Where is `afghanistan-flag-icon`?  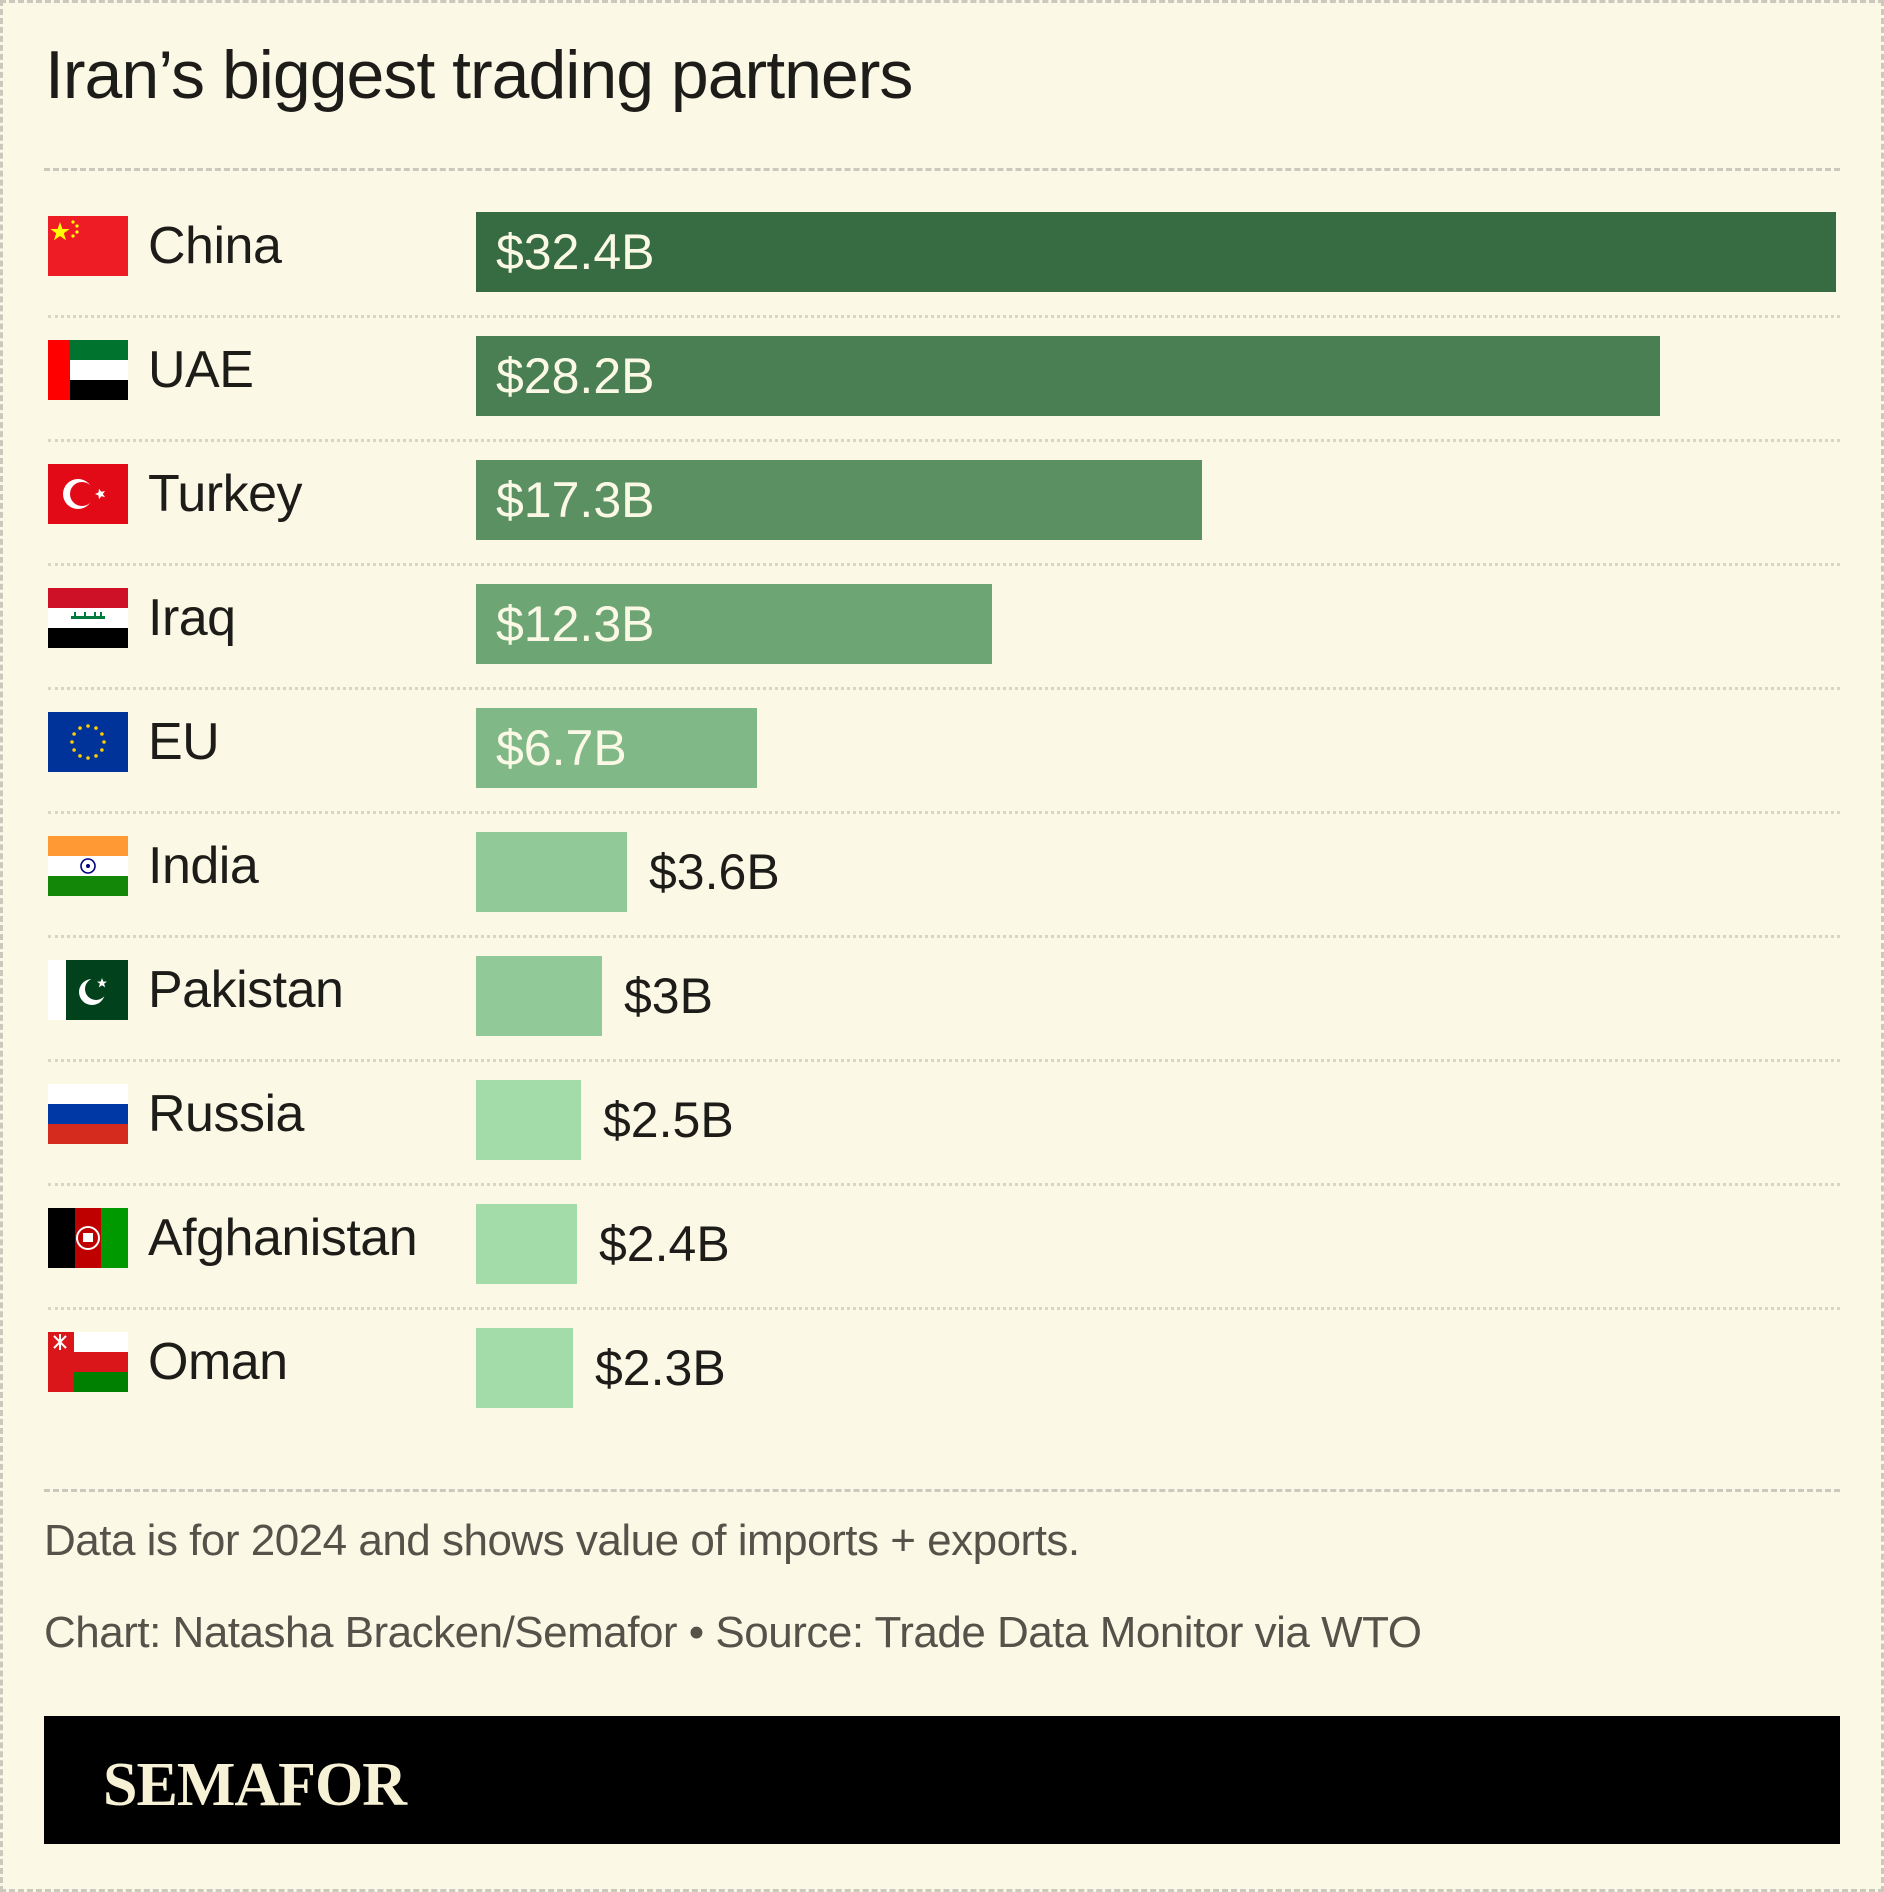 afghanistan-flag-icon is located at coordinates (88, 1238).